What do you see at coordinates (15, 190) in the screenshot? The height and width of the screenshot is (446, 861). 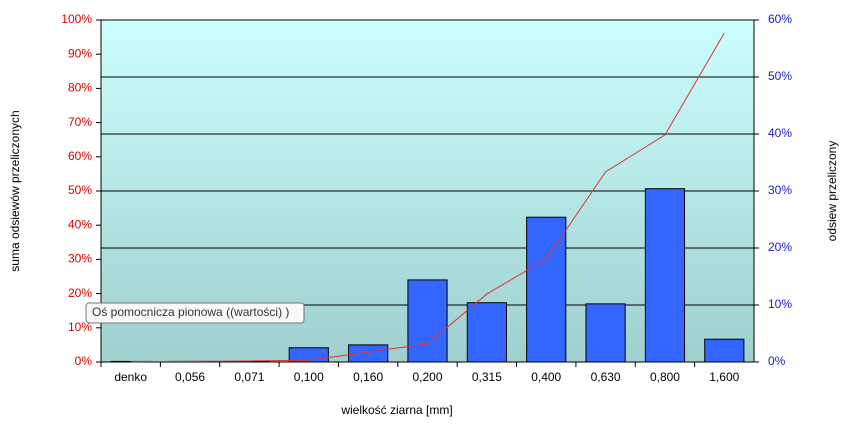 I see `y-axis-title: suma odsiewów przeliczonych` at bounding box center [15, 190].